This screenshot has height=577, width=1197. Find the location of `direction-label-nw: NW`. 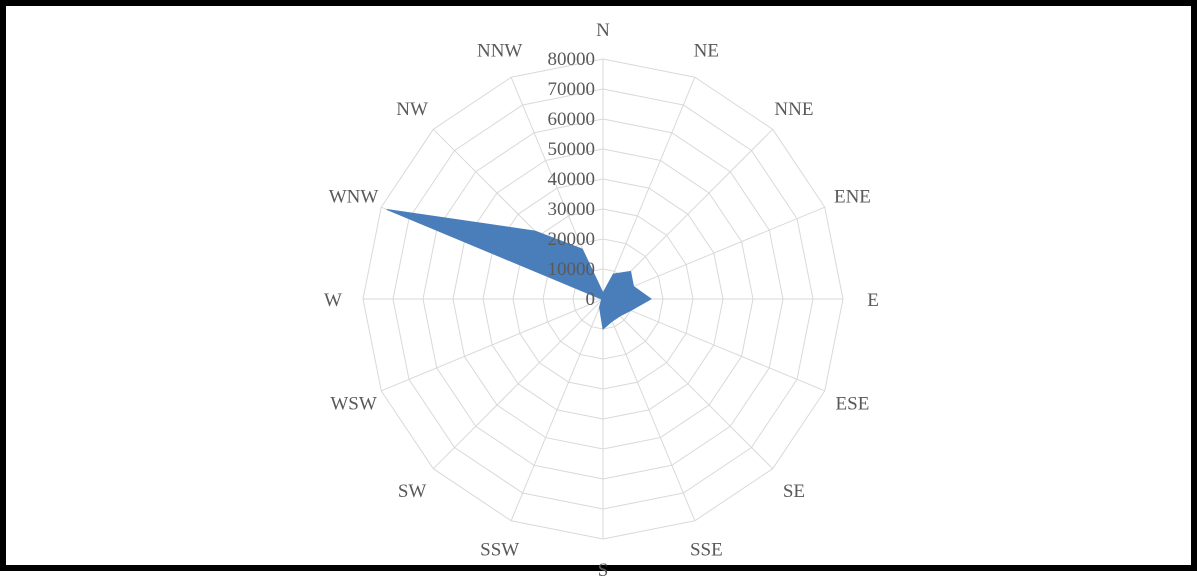

direction-label-nw: NW is located at coordinates (412, 109).